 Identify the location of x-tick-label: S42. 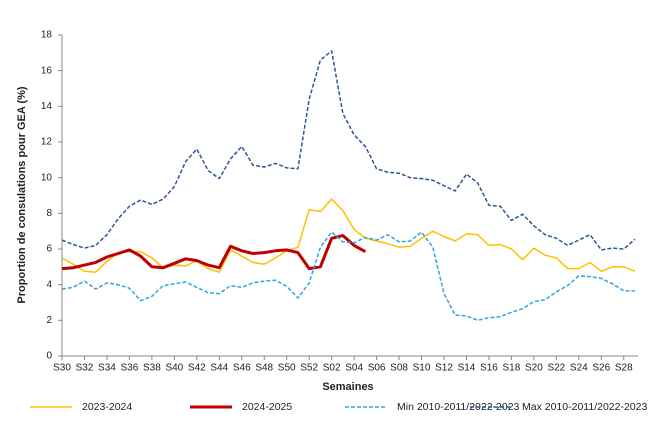
(197, 368).